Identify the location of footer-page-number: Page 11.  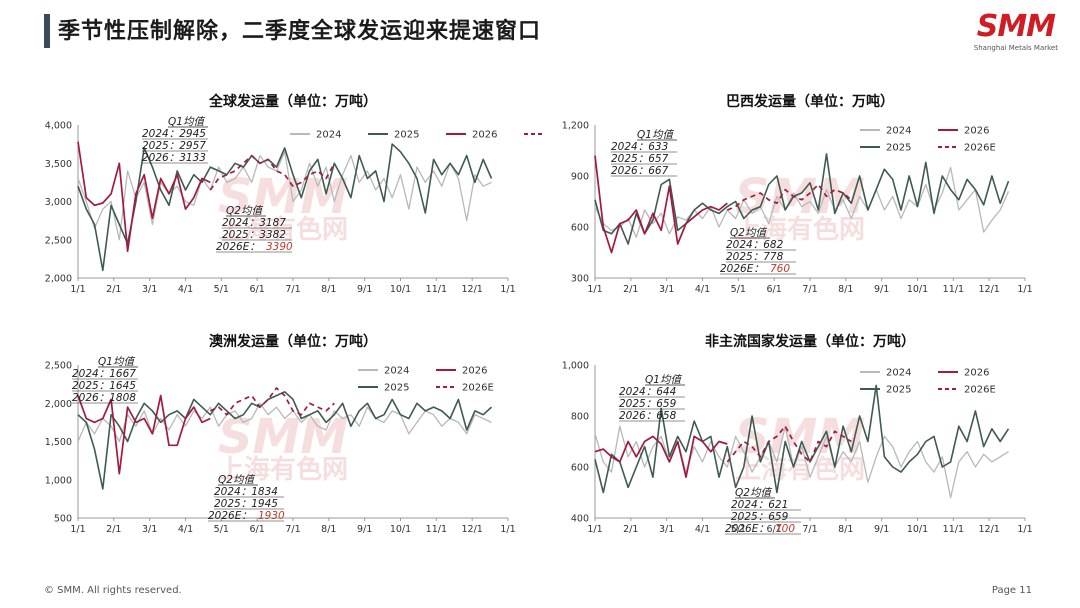
(1011, 590).